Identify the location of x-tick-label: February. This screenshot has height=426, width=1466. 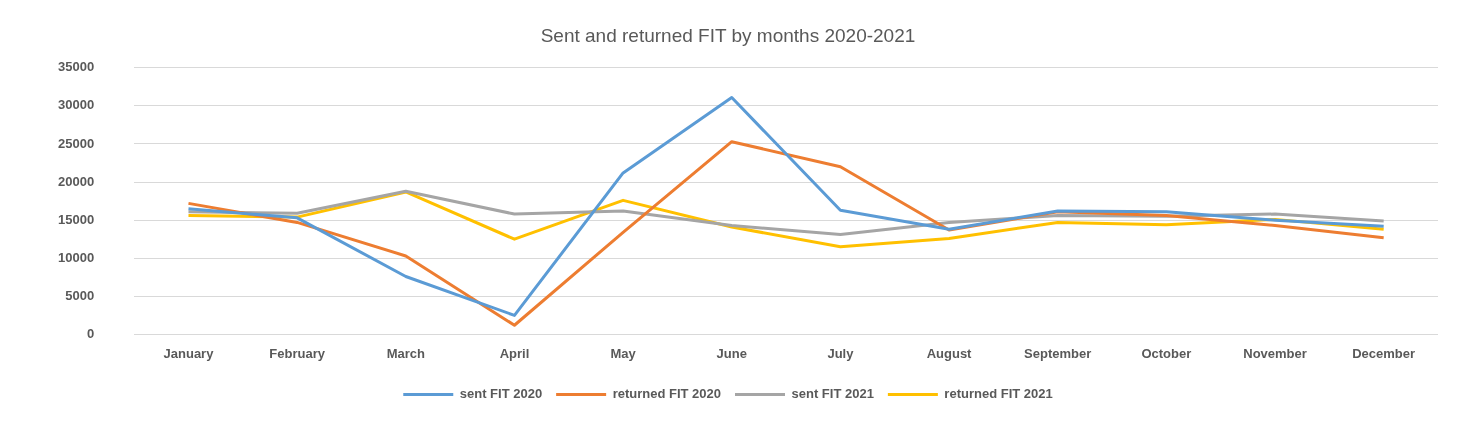
(297, 353).